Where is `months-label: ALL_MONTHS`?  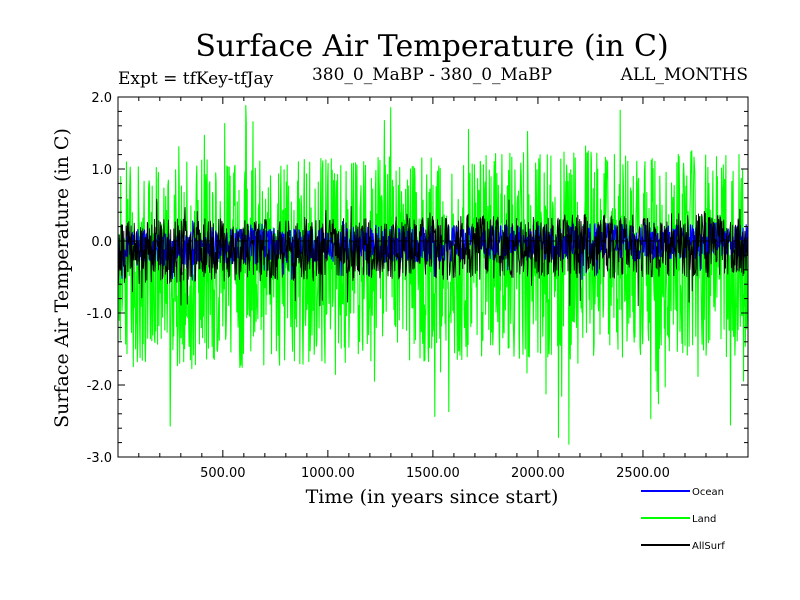 months-label: ALL_MONTHS is located at coordinates (684, 75).